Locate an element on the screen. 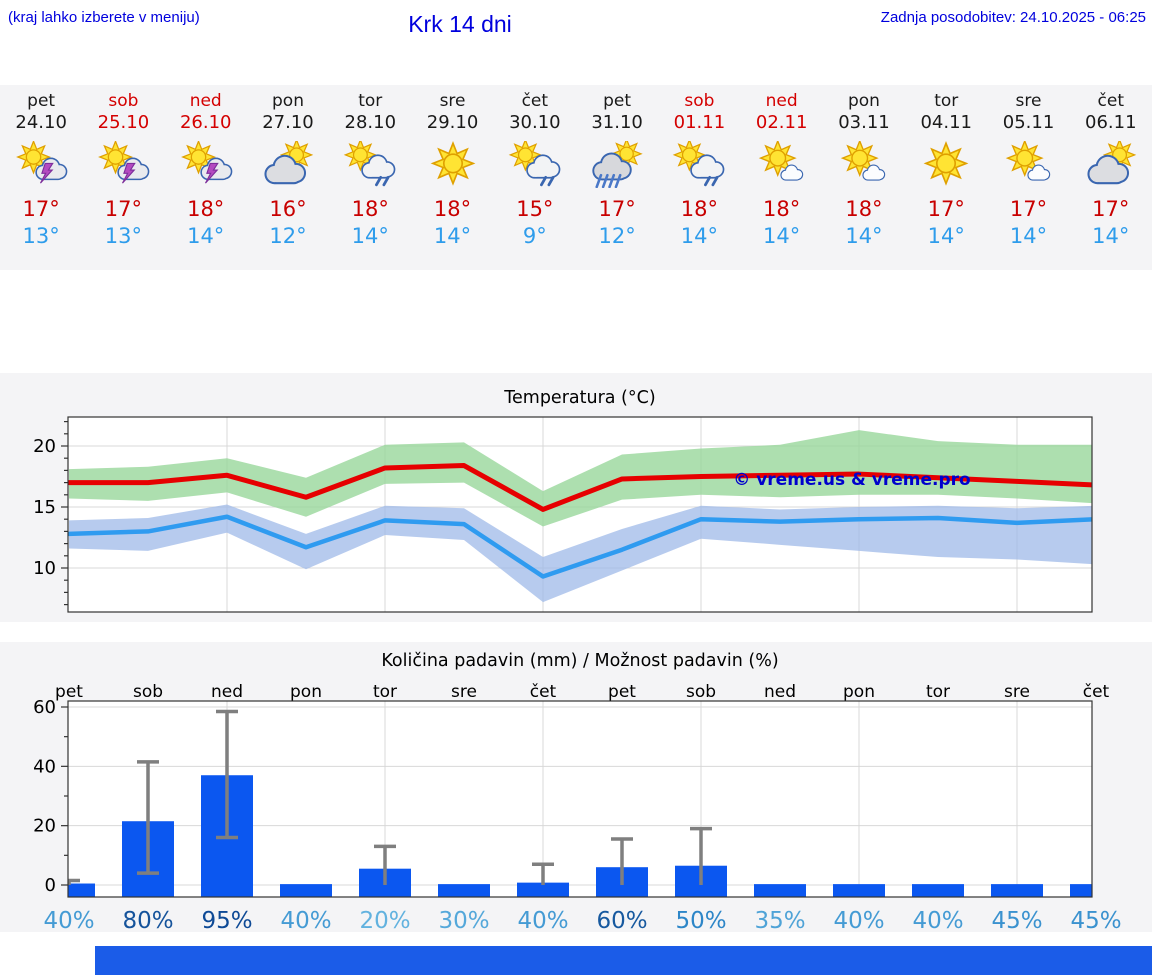  day-name-label: ned is located at coordinates (781, 101).